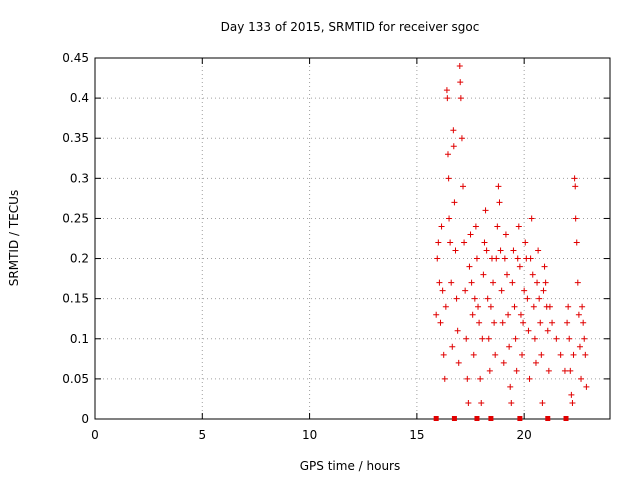 The image size is (640, 480). What do you see at coordinates (79, 178) in the screenshot?
I see `y-tick-label: 0.3` at bounding box center [79, 178].